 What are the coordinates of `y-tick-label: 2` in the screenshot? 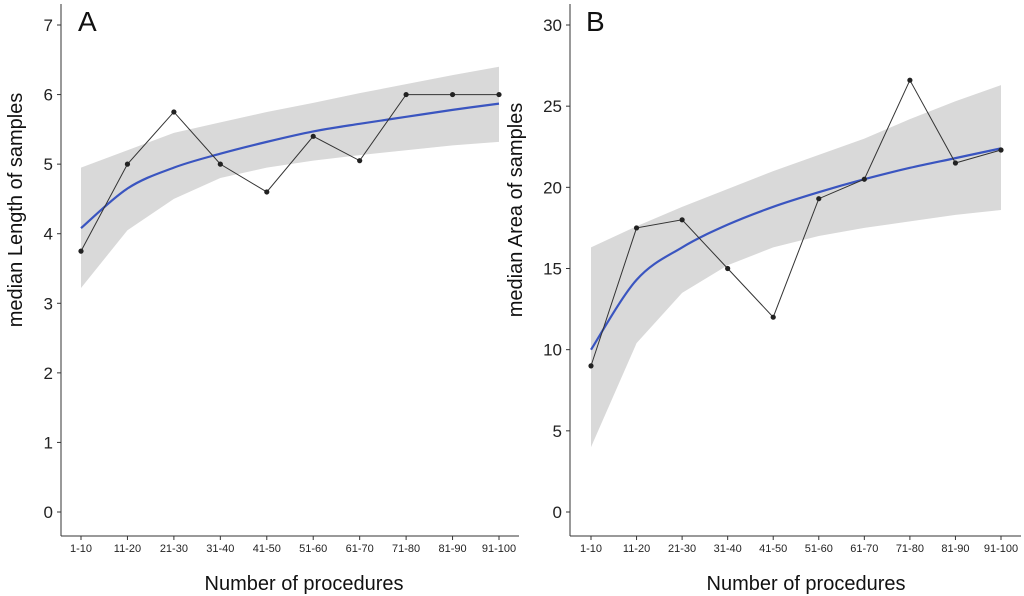 It's located at (48, 373).